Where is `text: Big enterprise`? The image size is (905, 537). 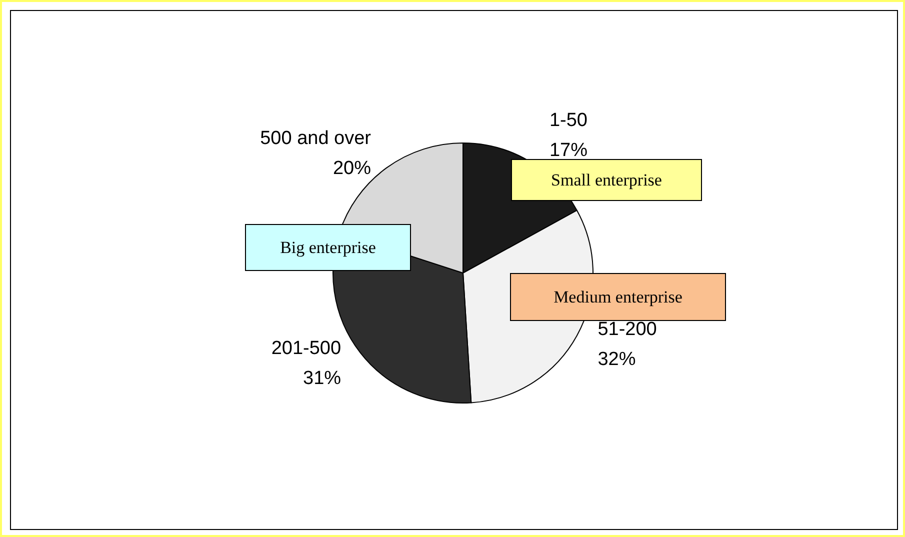 text: Big enterprise is located at coordinates (328, 247).